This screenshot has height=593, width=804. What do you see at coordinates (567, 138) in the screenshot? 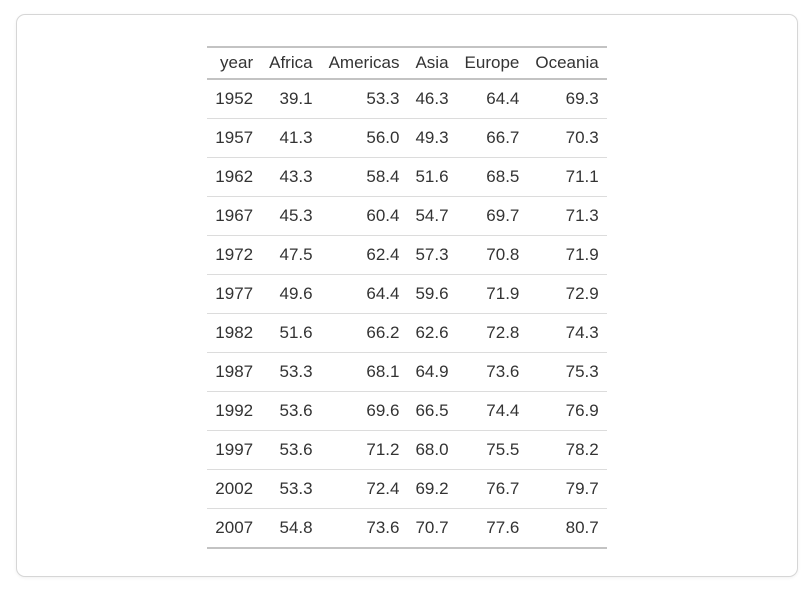
I see `value-cell: 70.3` at bounding box center [567, 138].